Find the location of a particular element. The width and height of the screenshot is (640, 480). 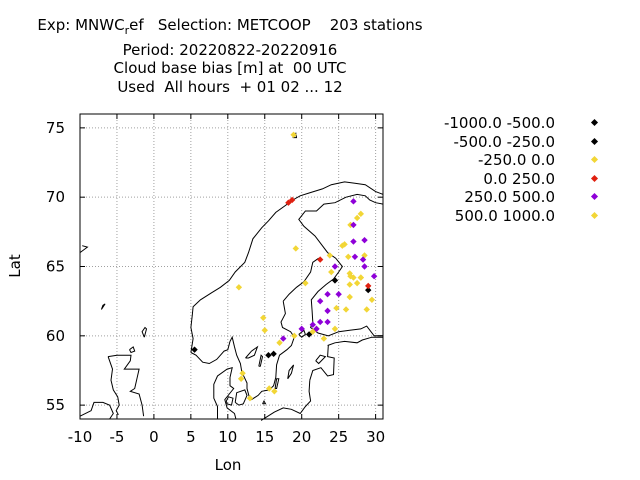

x-tick-label: 25 is located at coordinates (338, 437).